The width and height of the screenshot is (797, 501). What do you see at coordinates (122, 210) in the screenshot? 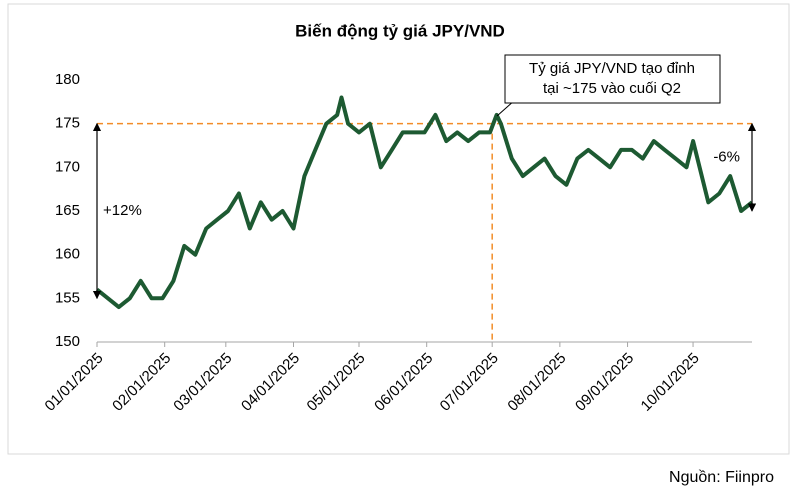
I see `arrow-label: +12%` at bounding box center [122, 210].